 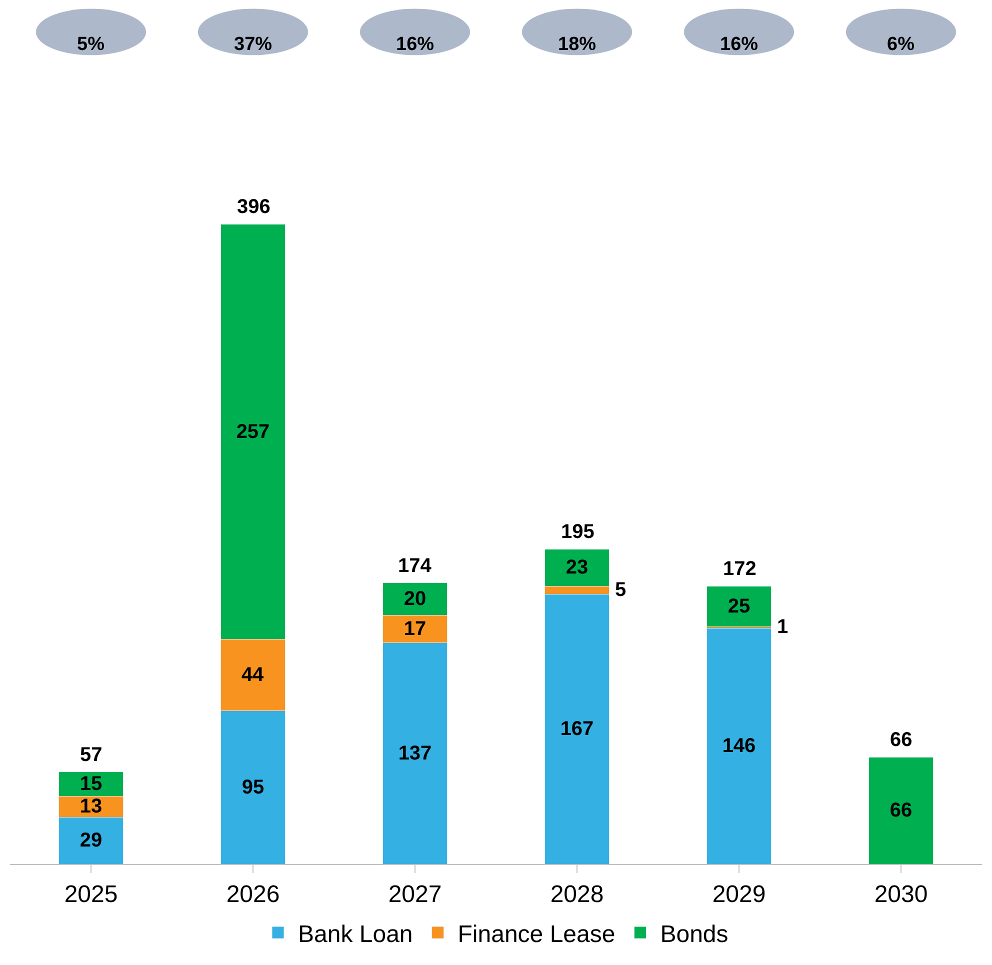 I want to click on total-label: 174, so click(x=415, y=566).